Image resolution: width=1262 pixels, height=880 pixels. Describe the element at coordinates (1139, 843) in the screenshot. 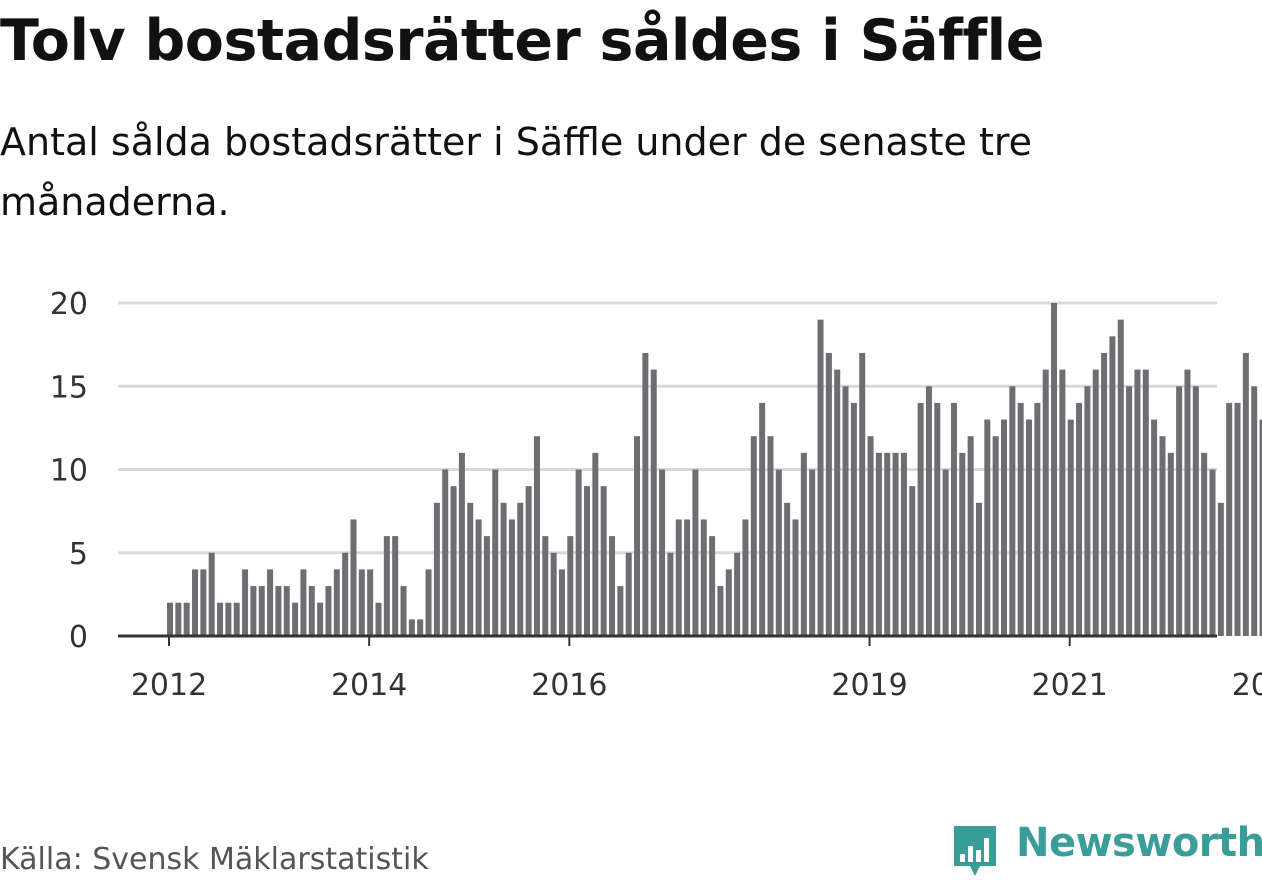

I see `brand-name: Newsworthy` at that location.